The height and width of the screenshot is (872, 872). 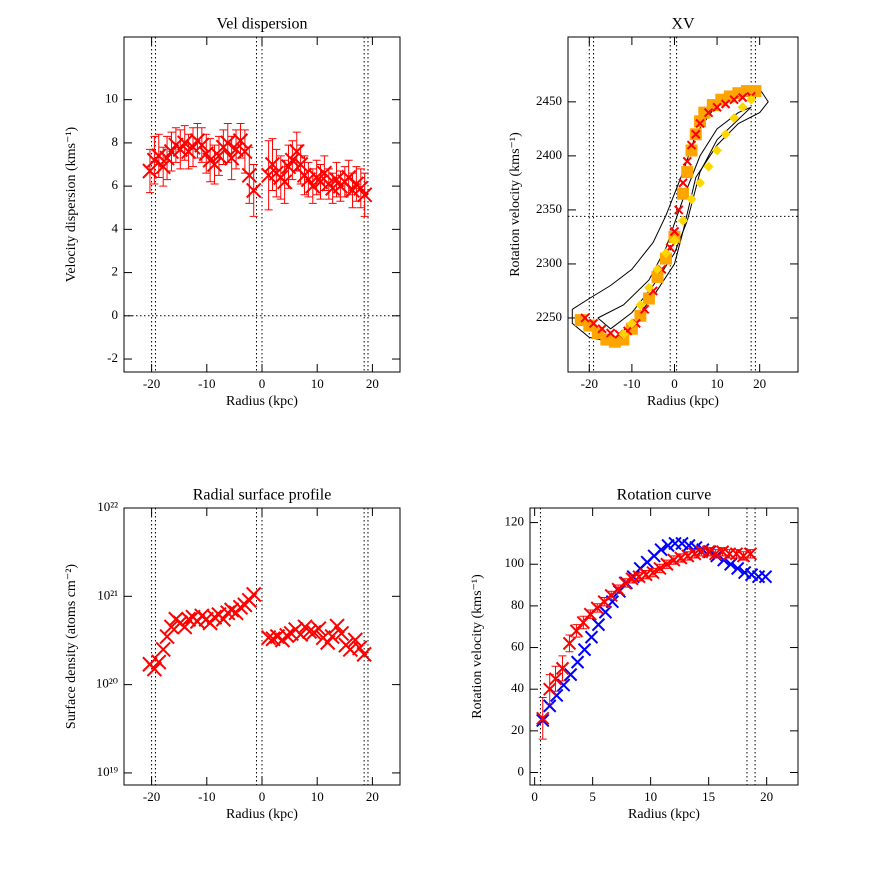 I want to click on y-tick-label: -2, so click(x=112, y=357).